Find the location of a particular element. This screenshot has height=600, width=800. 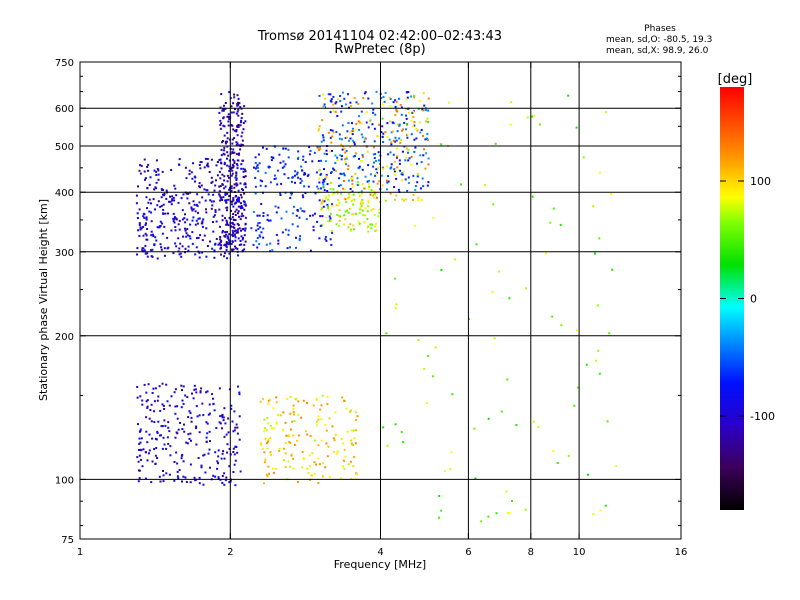

y-tick-label: 300 is located at coordinates (64, 253).